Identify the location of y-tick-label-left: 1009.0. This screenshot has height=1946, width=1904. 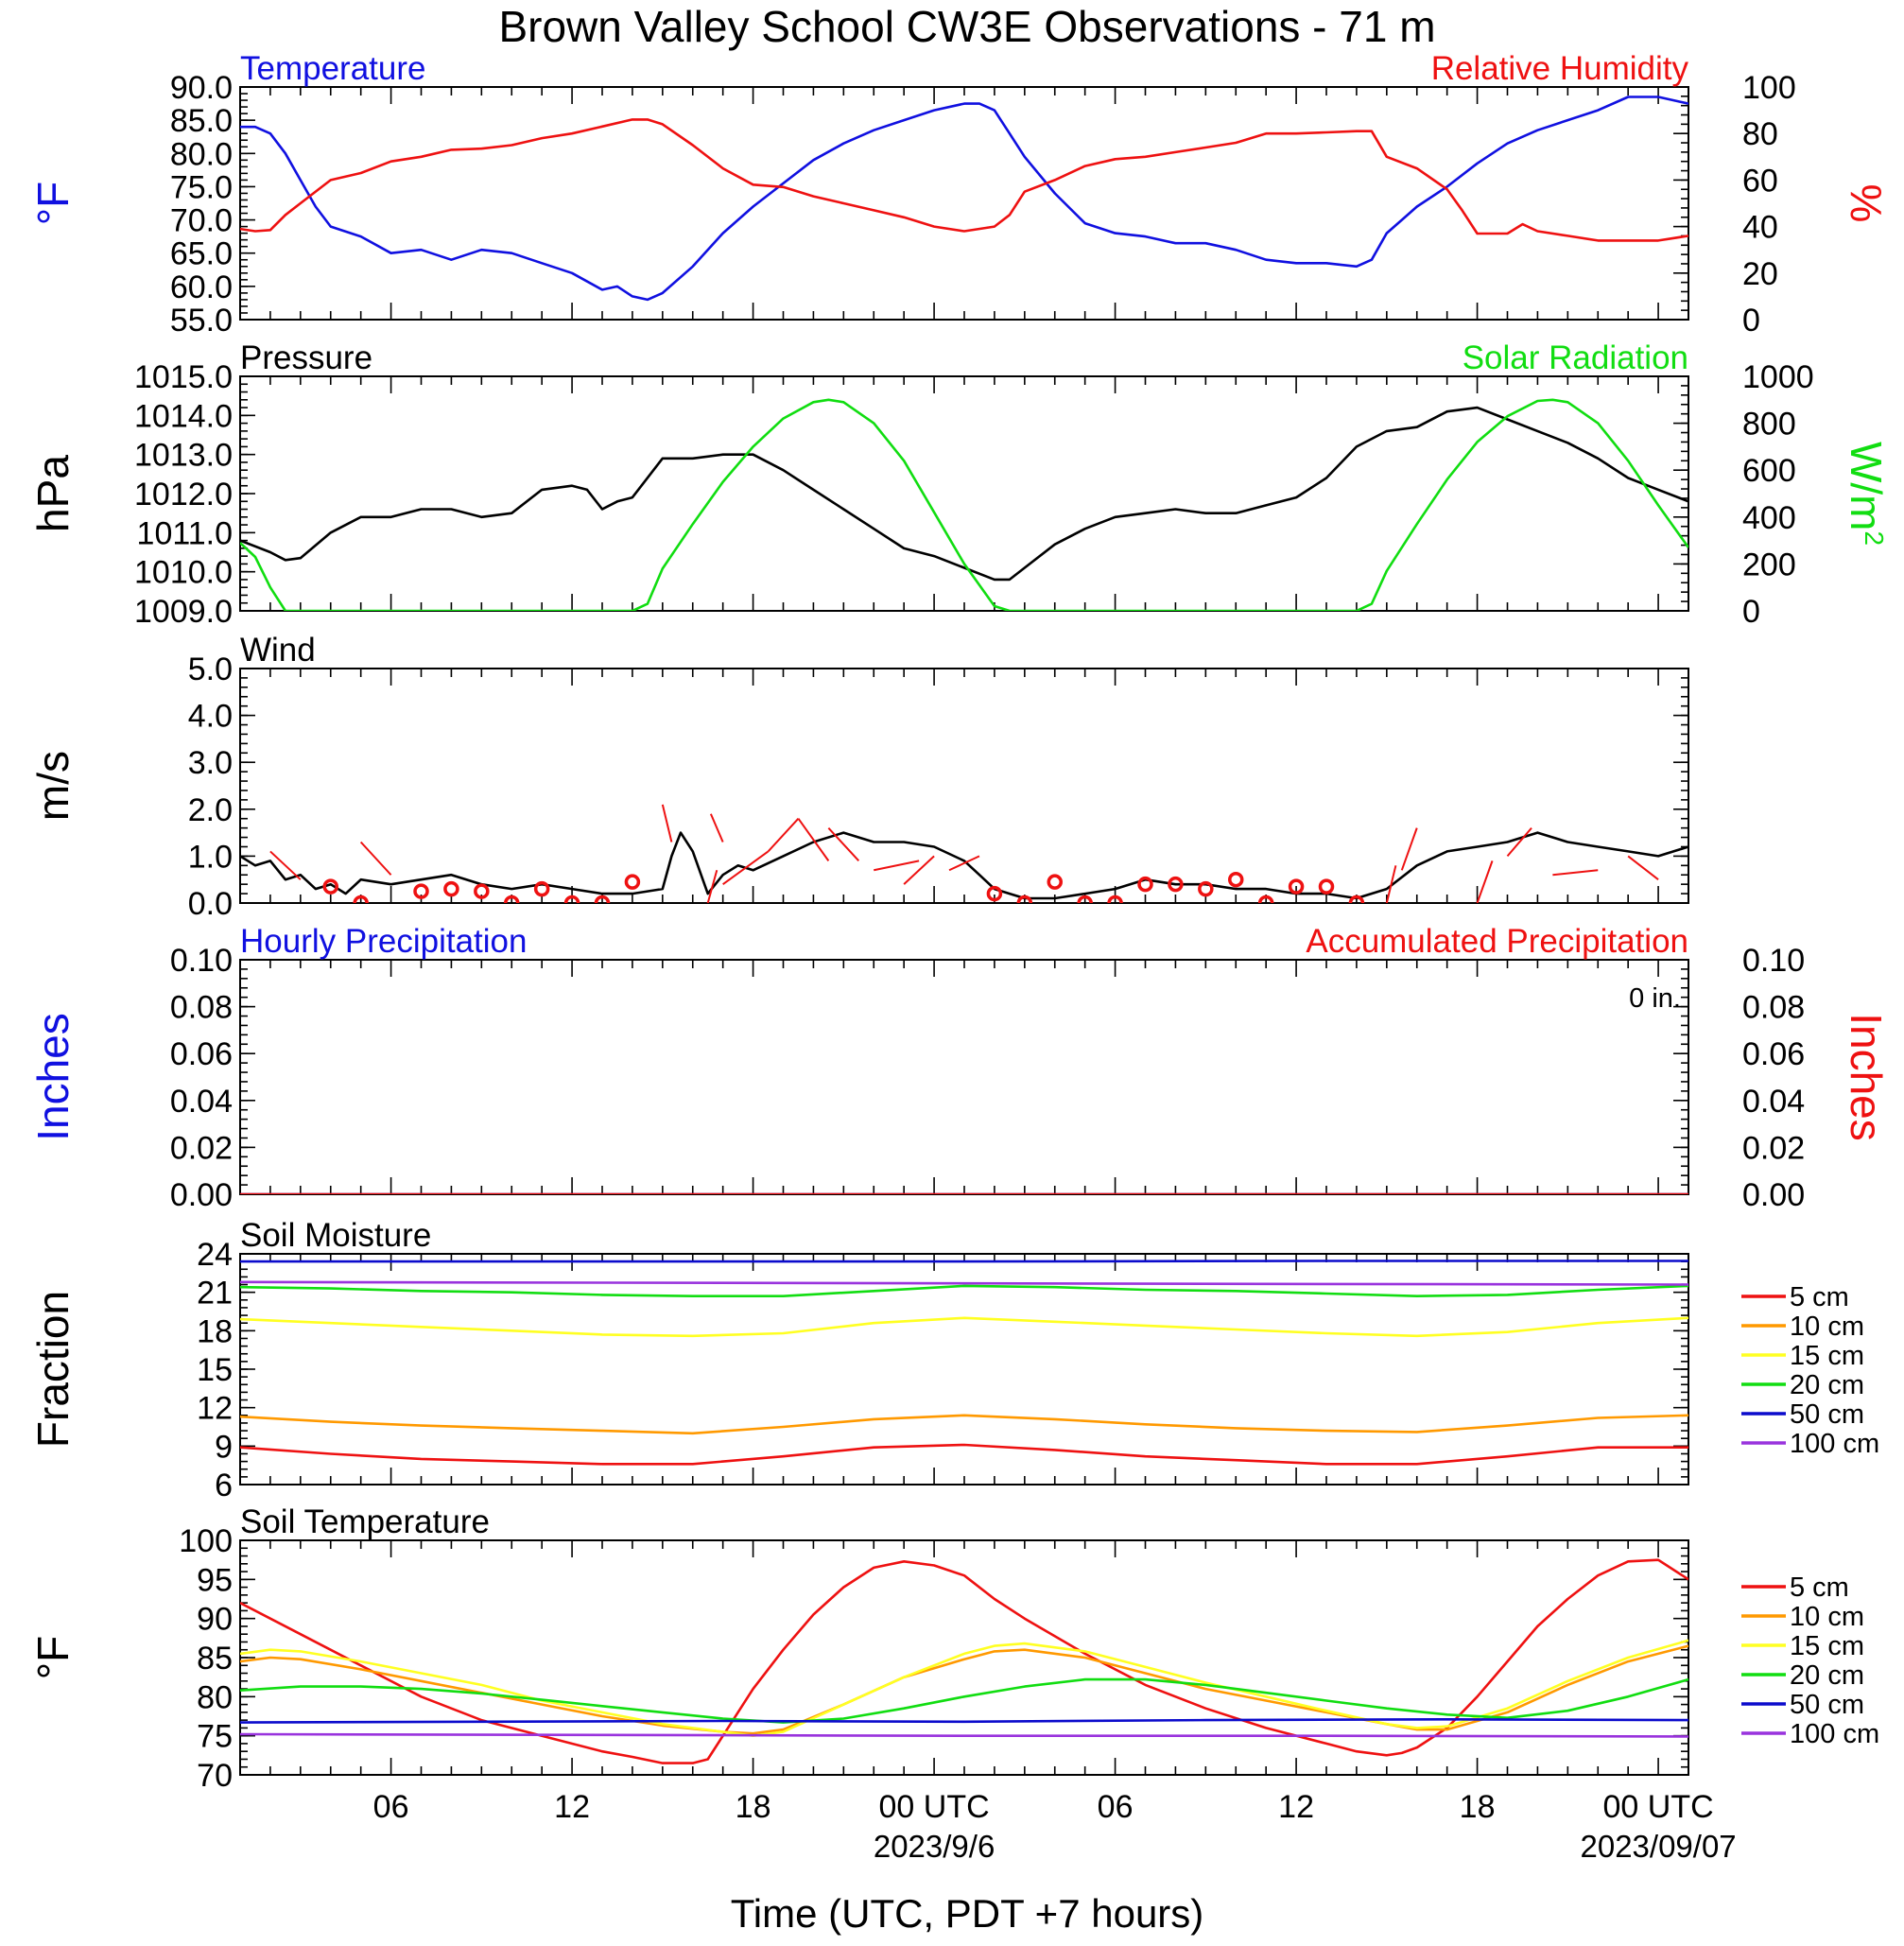
(183, 612).